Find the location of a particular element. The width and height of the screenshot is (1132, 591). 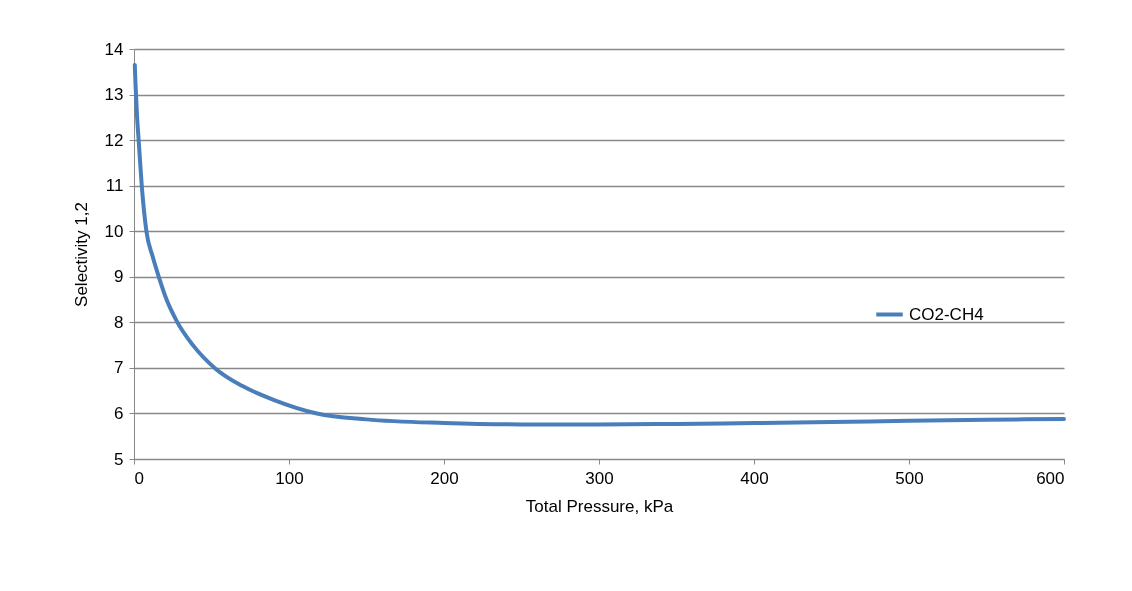

x-tick-label: 100 is located at coordinates (289, 478).